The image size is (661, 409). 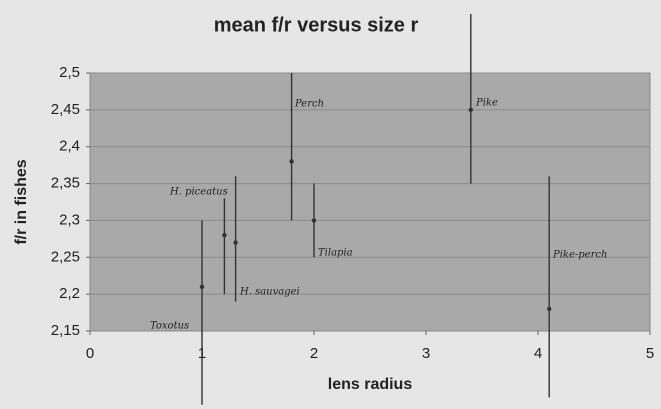 What do you see at coordinates (21, 201) in the screenshot?
I see `y-axis-title: f/r in fishes` at bounding box center [21, 201].